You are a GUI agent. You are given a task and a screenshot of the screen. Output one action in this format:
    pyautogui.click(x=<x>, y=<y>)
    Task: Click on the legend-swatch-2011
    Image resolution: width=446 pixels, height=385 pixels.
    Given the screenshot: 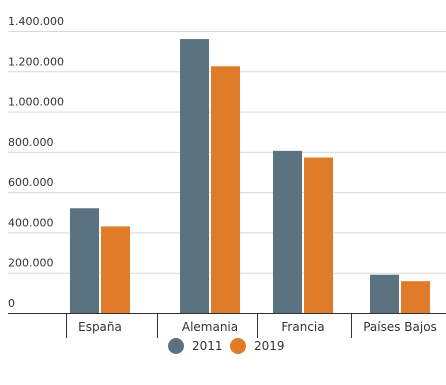 What is the action you would take?
    pyautogui.click(x=176, y=346)
    